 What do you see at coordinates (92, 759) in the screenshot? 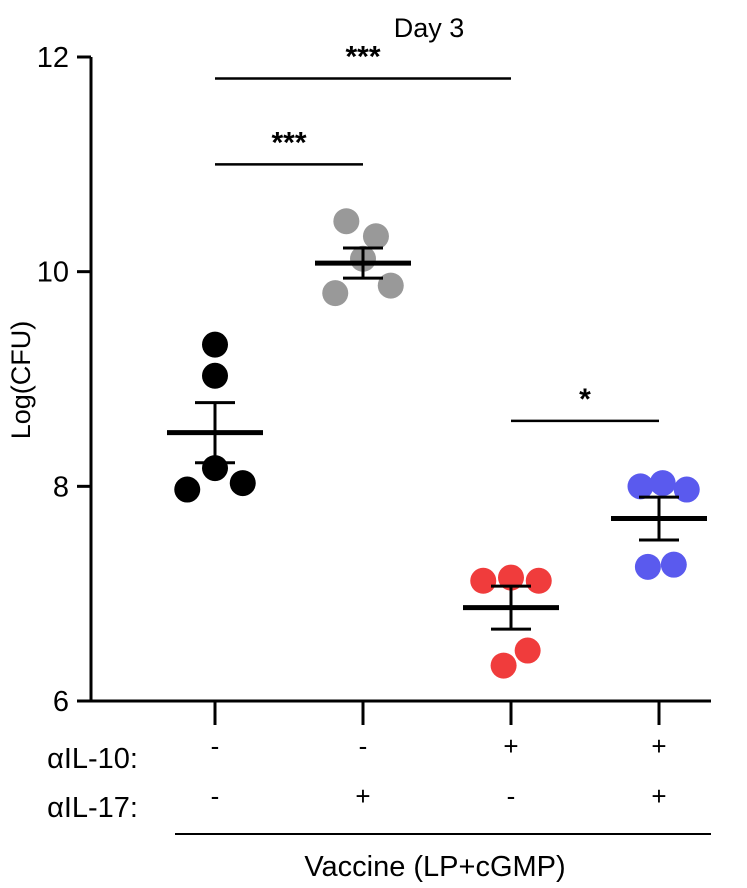
I see `row-label-anti-il10: αIL-10:` at bounding box center [92, 759].